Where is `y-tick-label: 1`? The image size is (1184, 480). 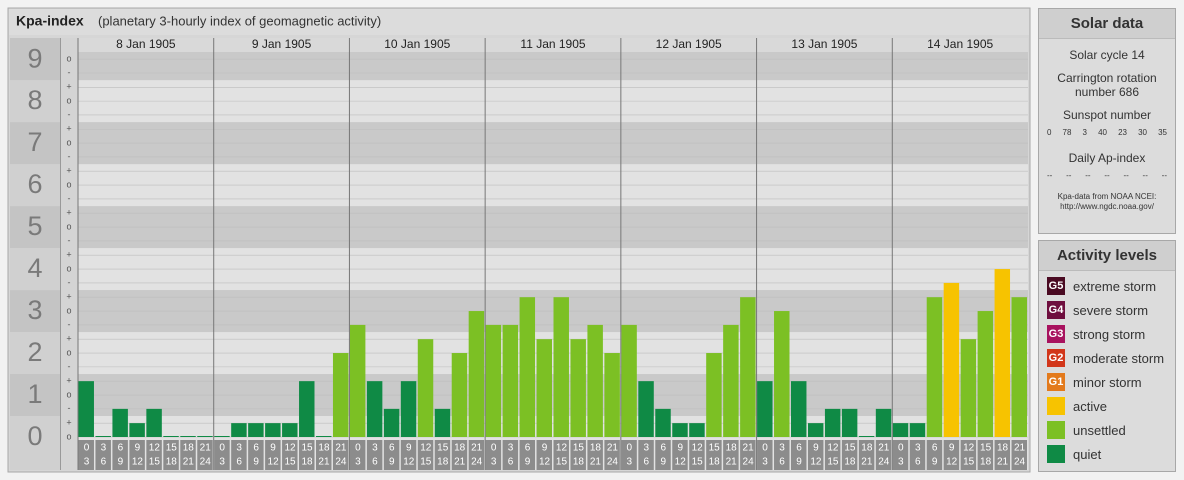 y-tick-label: 1 is located at coordinates (34, 394).